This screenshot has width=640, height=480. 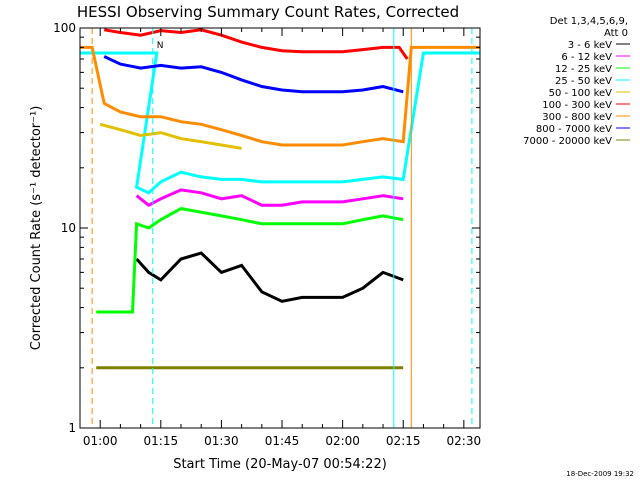 What do you see at coordinates (586, 57) in the screenshot?
I see `legend-label-1: 6 - 12 keV` at bounding box center [586, 57].